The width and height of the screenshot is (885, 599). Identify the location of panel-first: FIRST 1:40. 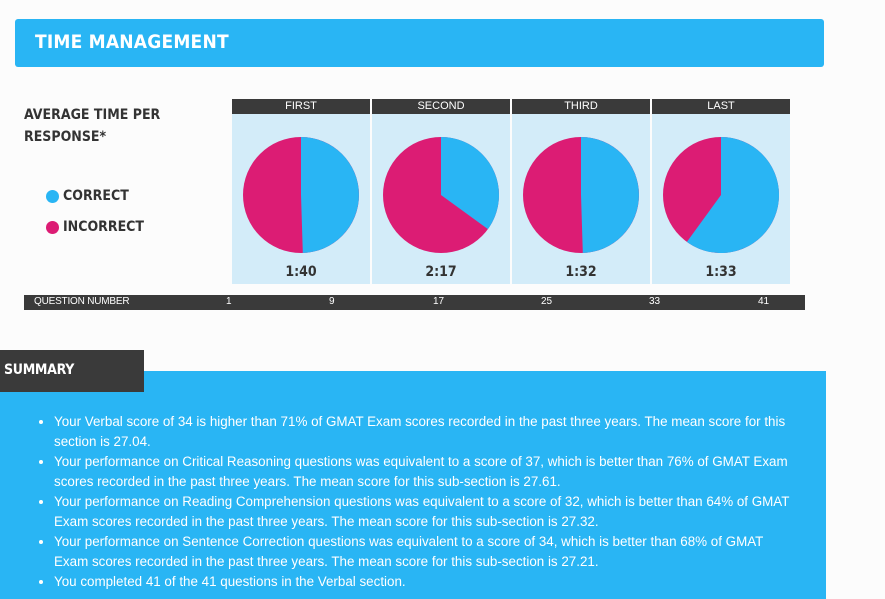
(301, 191).